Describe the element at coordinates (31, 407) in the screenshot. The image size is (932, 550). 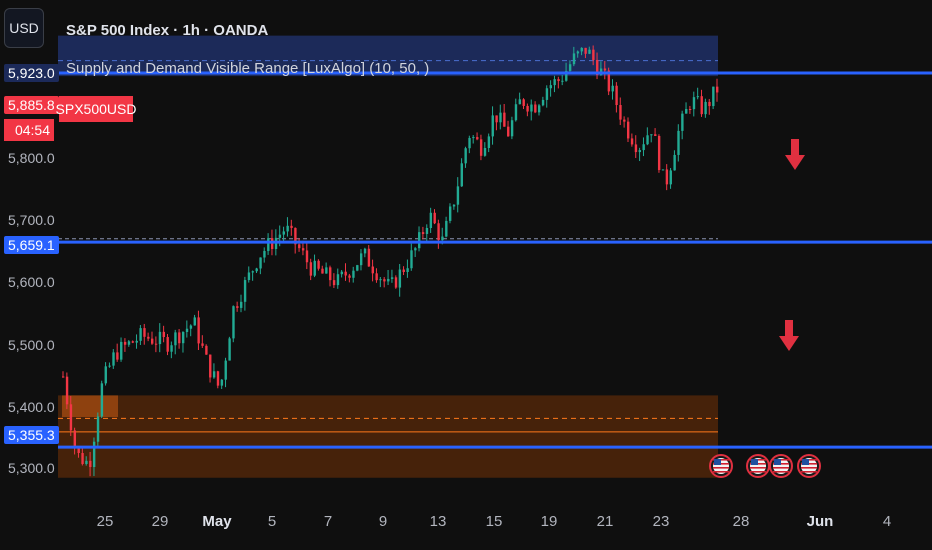
I see `y-axis-tick: 5,400.0` at that location.